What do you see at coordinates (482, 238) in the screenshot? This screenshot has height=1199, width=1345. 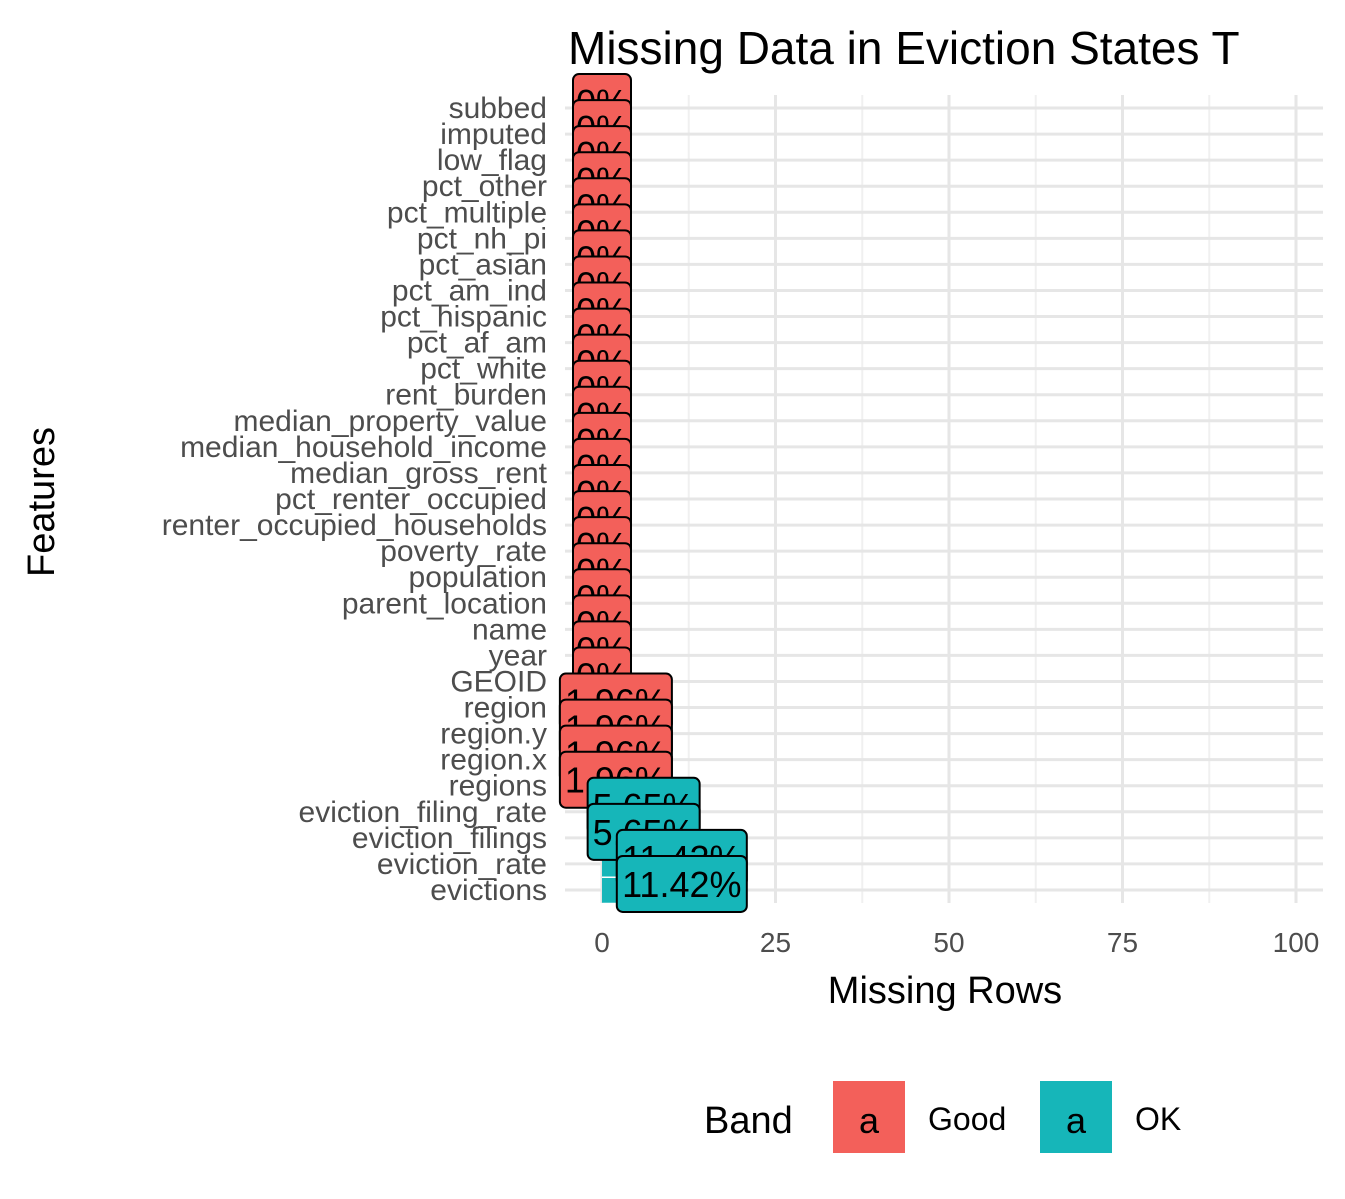 I see `feature-label: pct_nh_pi` at bounding box center [482, 238].